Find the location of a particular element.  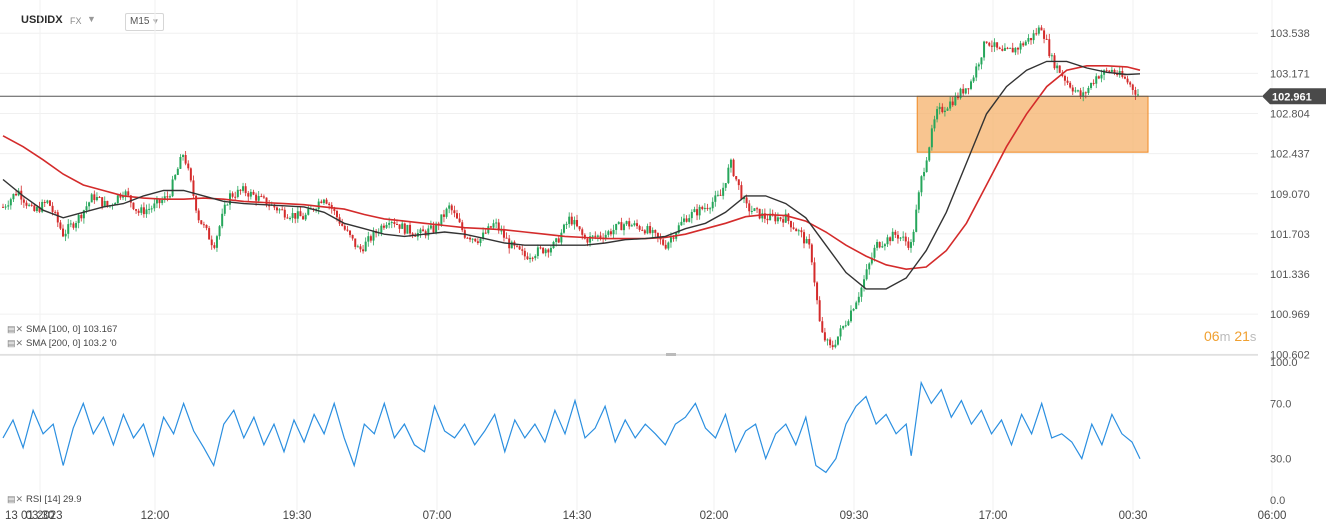

rsi-legend: ▤✕ RSI [14] 29.9 is located at coordinates (44, 499).